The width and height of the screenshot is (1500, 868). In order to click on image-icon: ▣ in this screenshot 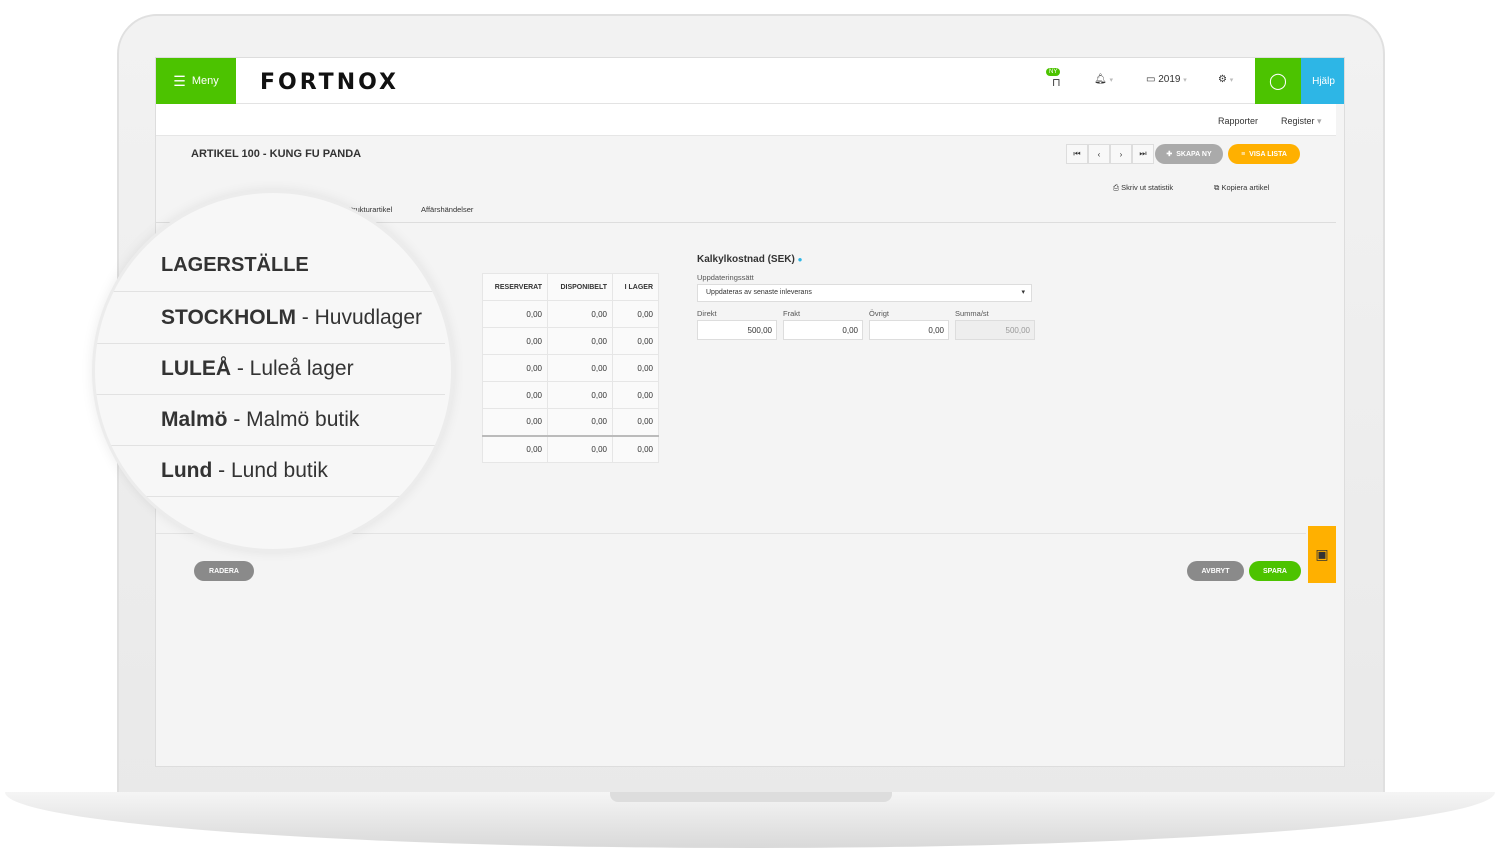, I will do `click(1322, 554)`.